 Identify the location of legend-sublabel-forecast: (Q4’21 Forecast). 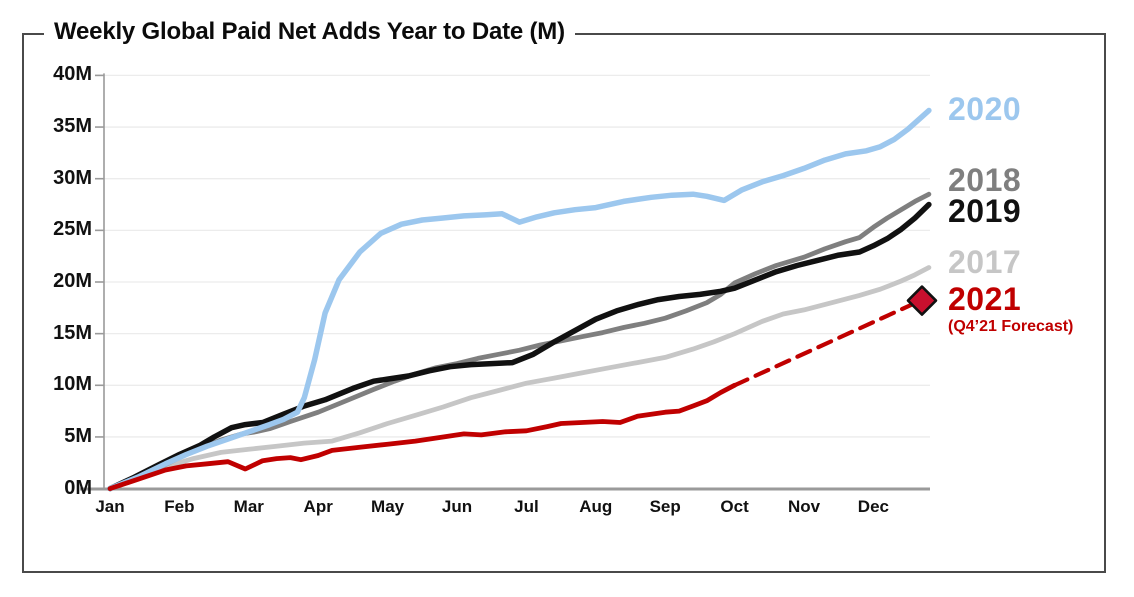
(1011, 326).